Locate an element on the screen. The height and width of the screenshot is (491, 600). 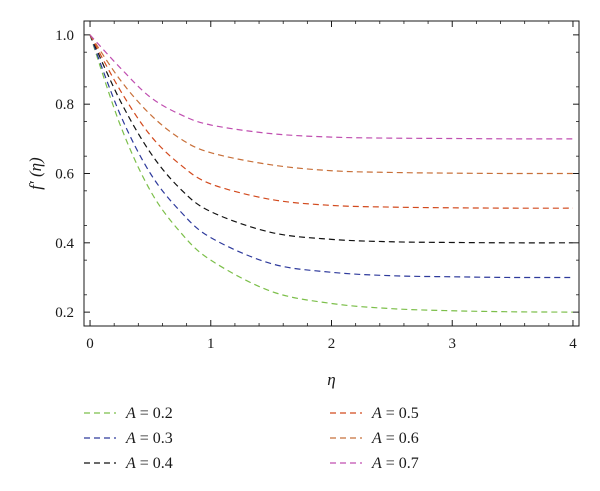
x-tick-label: 1 is located at coordinates (211, 344).